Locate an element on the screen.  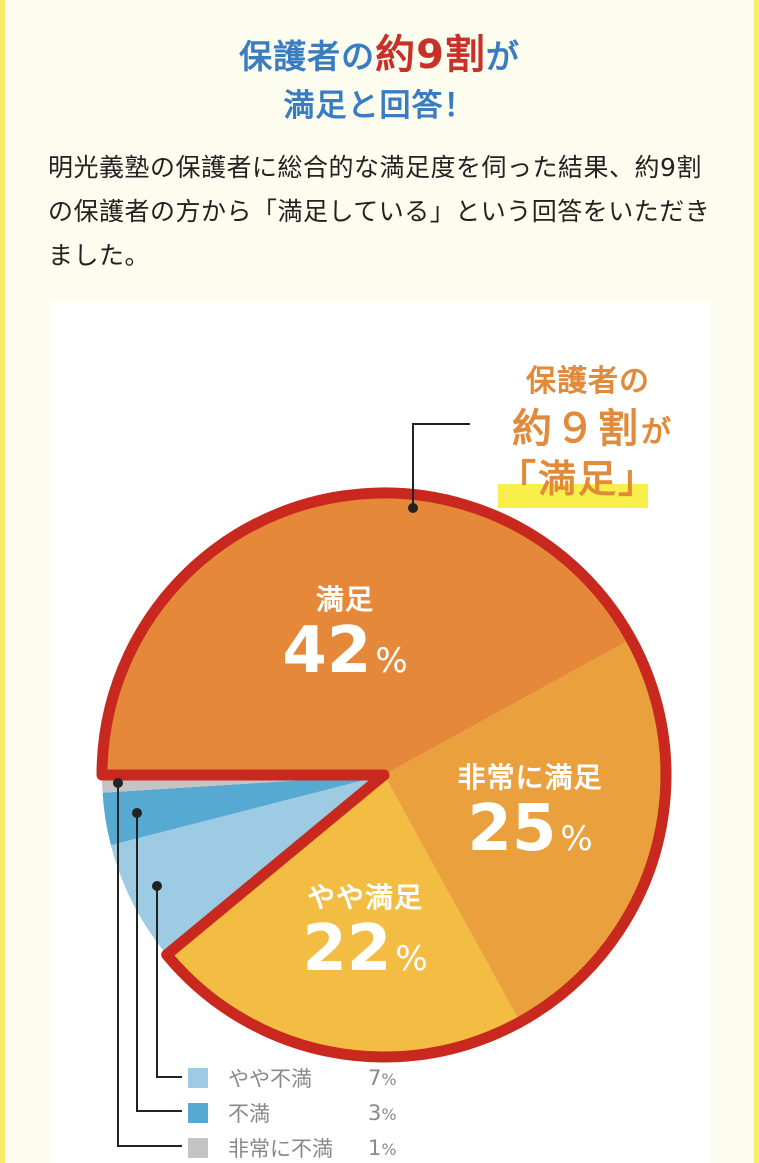
headline-accent: 約9割 is located at coordinates (430, 55).